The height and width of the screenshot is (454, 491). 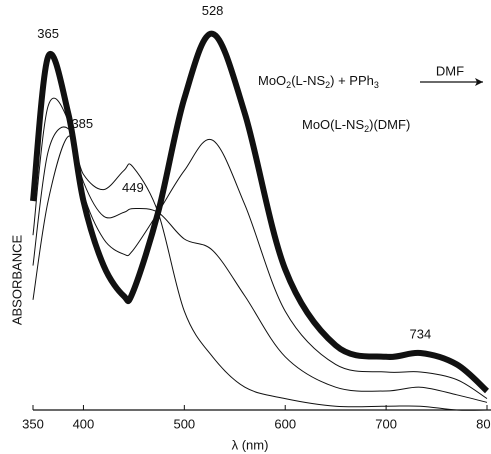 What do you see at coordinates (48, 33) in the screenshot?
I see `peak-label: 365` at bounding box center [48, 33].